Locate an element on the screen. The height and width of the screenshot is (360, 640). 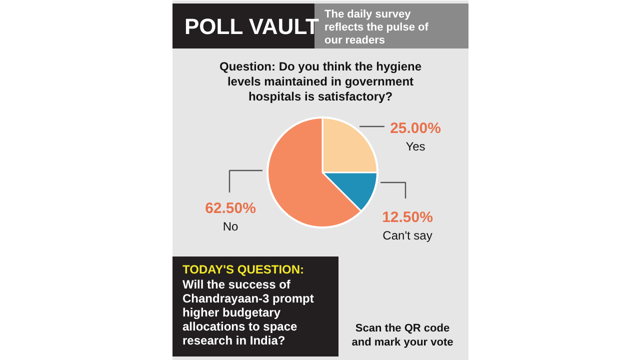
data-label: 12.50% is located at coordinates (407, 217).